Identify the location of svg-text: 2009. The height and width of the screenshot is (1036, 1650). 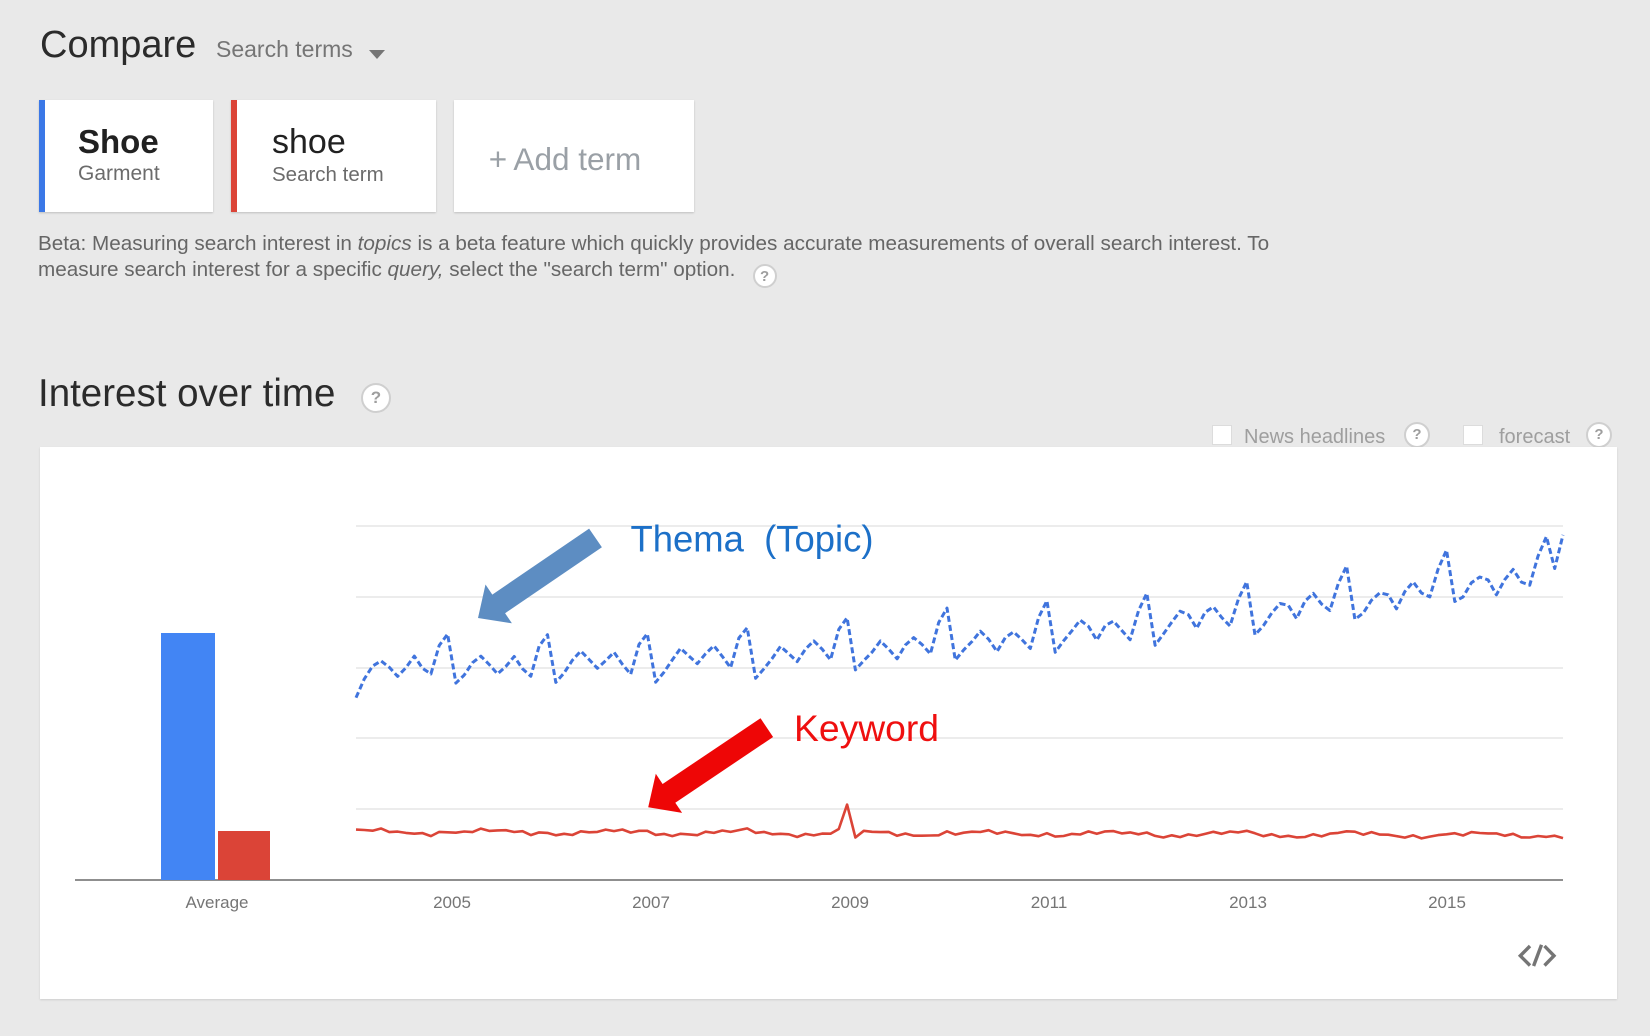
(850, 902).